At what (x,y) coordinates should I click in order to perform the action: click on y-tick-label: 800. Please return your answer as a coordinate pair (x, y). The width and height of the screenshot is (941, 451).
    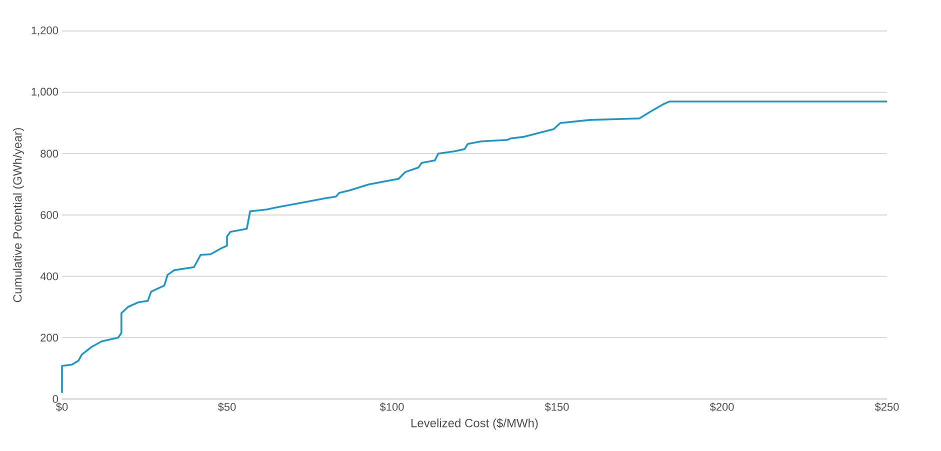
    Looking at the image, I should click on (49, 154).